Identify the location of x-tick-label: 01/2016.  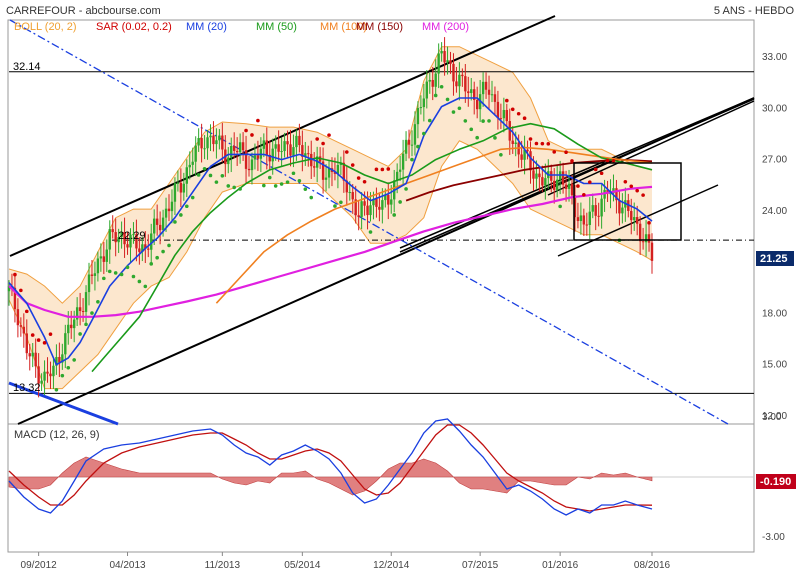
(560, 565).